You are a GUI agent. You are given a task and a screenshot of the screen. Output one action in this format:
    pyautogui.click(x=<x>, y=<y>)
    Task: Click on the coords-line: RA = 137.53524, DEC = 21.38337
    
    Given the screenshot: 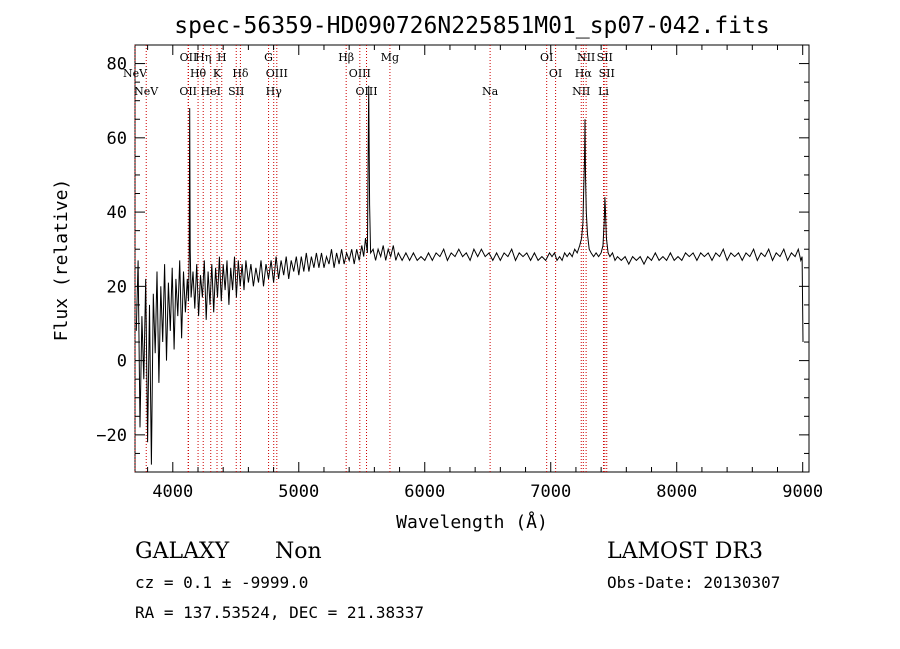 What is the action you would take?
    pyautogui.click(x=279, y=612)
    